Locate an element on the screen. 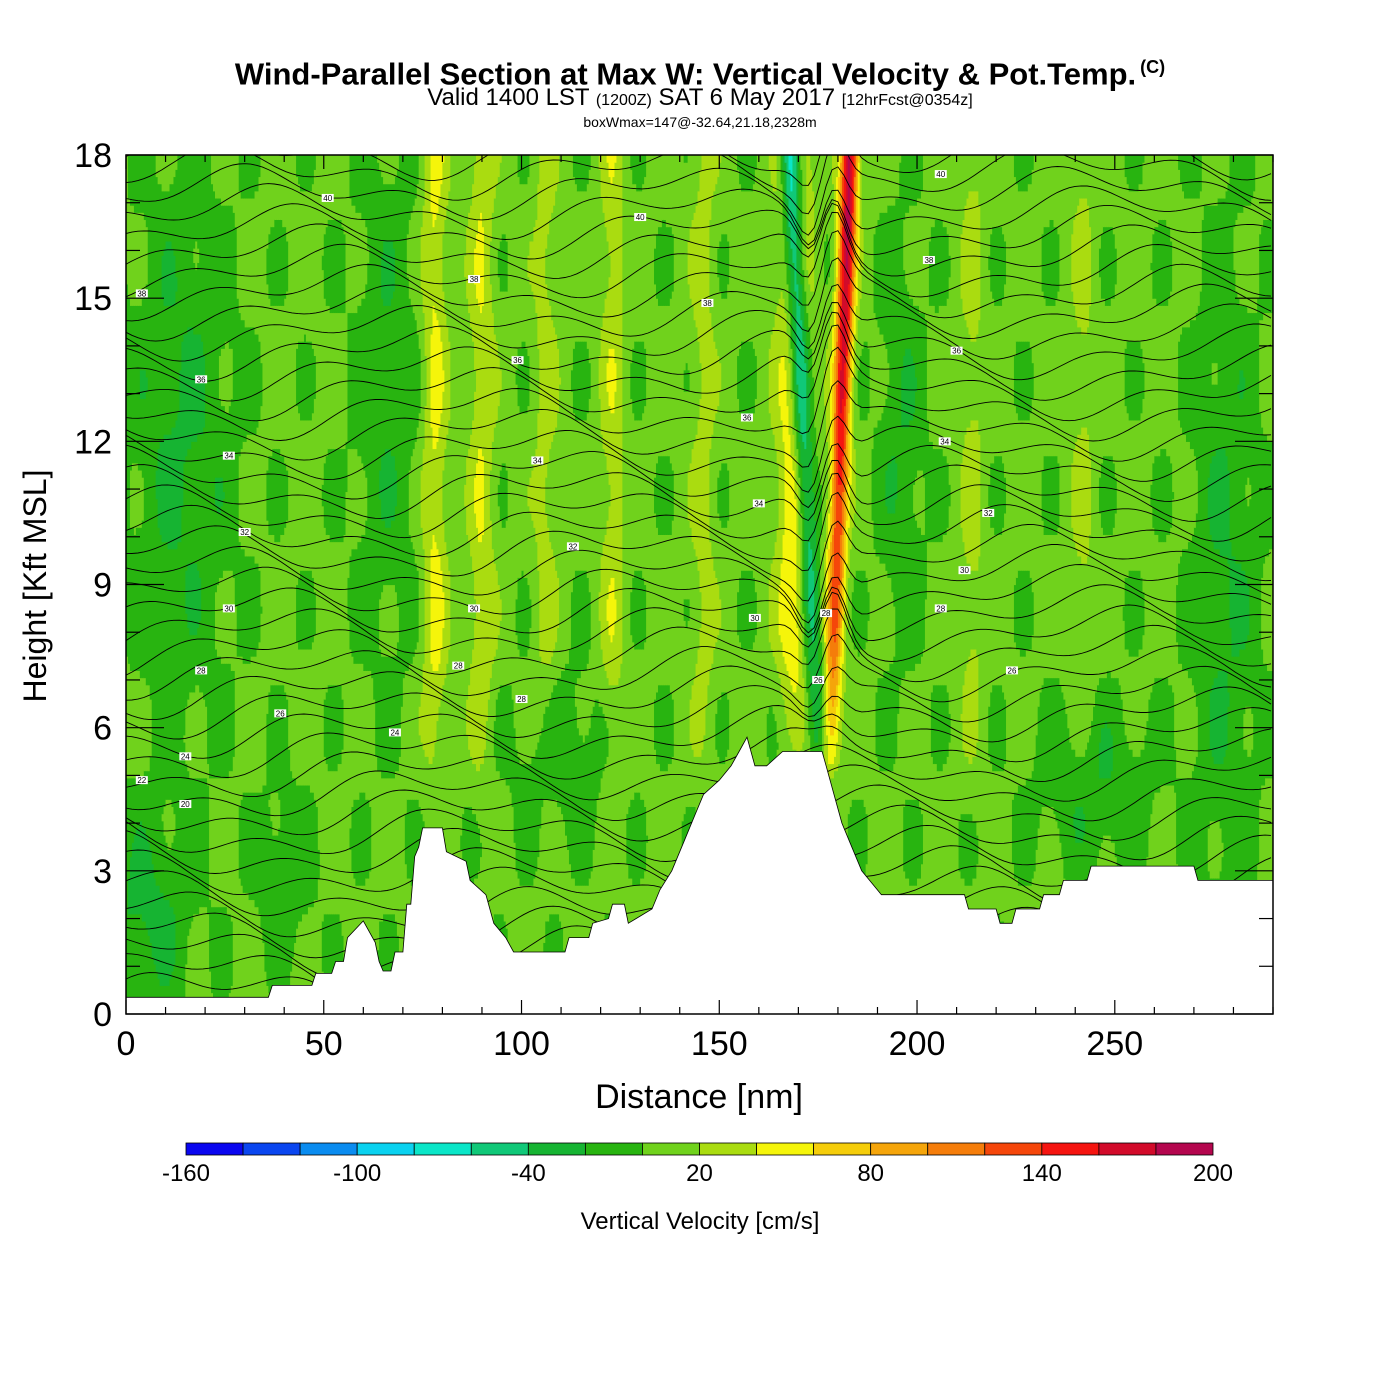 This screenshot has height=1400, width=1400. y-tick-label: 18 is located at coordinates (93, 156).